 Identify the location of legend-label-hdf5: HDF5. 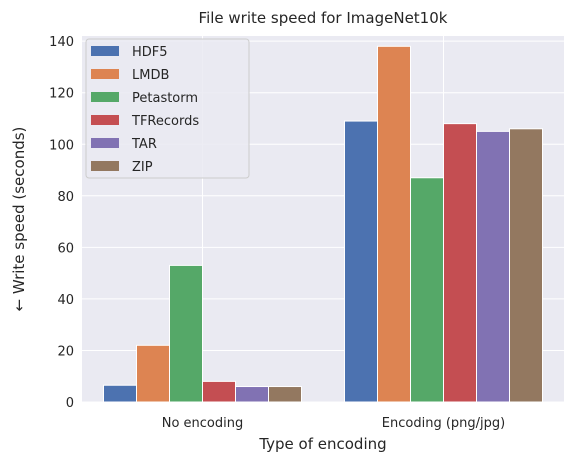
(150, 52).